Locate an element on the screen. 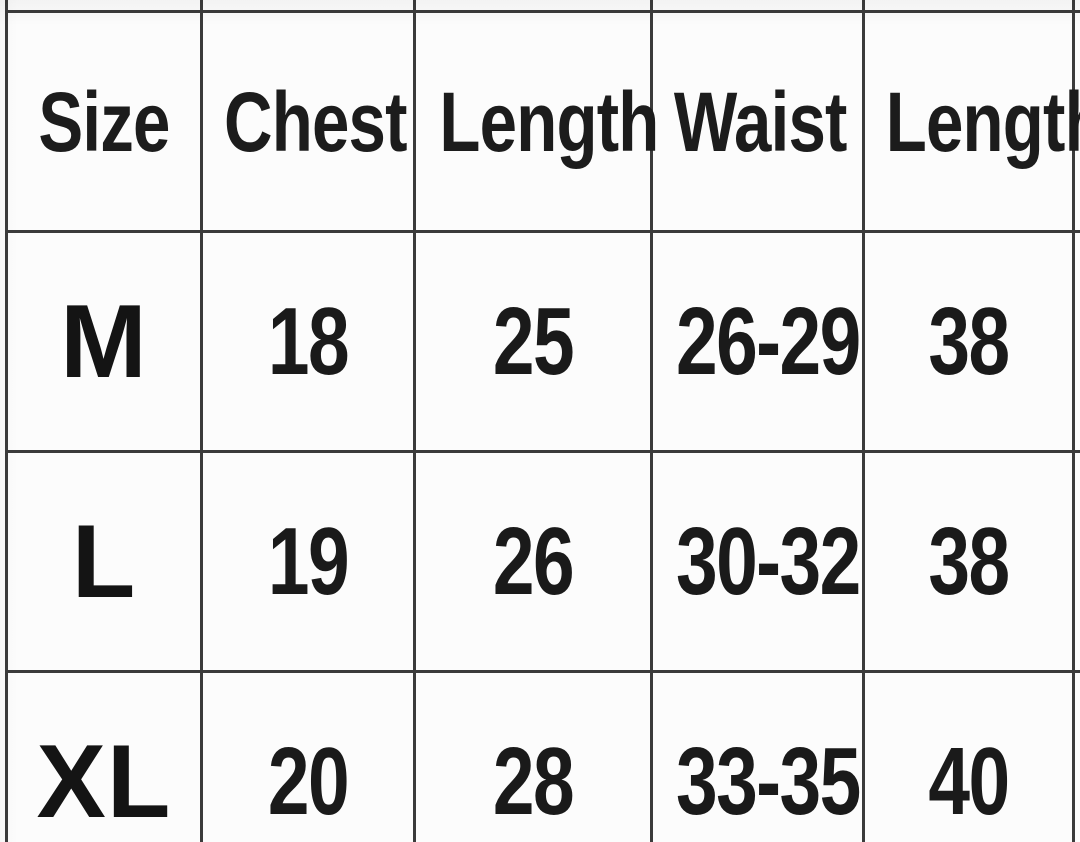  table-row-partial-top is located at coordinates (542, 6).